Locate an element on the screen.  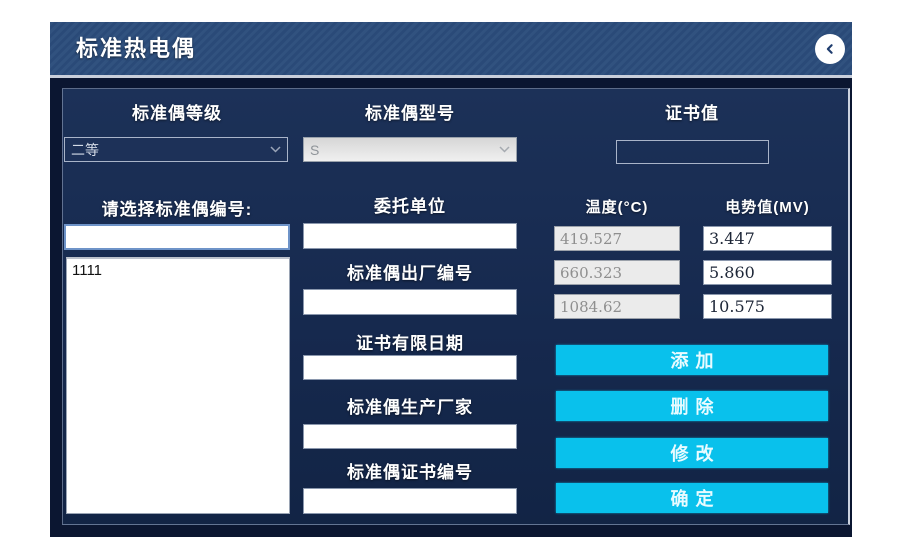
serial-listbox: 1111 is located at coordinates (178, 385).